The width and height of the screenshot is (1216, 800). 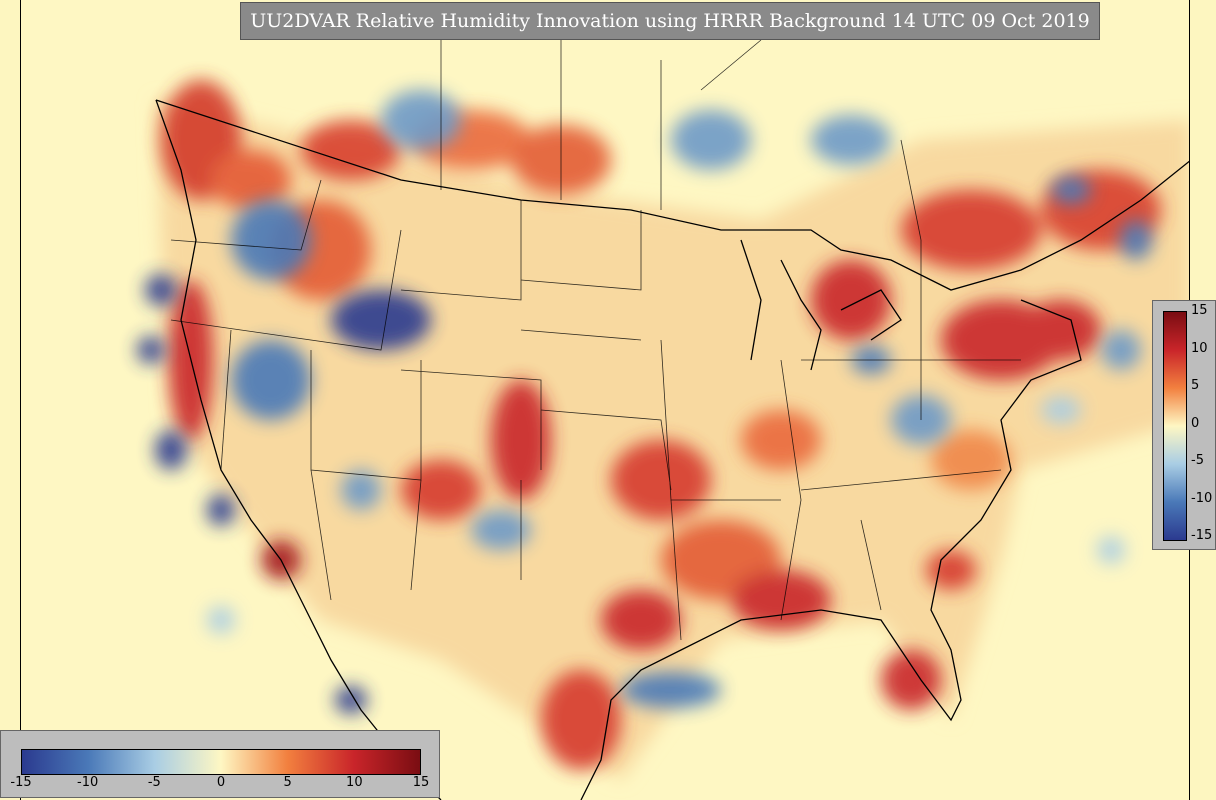 I want to click on colorbar-horizontal-tick: 15, so click(x=421, y=782).